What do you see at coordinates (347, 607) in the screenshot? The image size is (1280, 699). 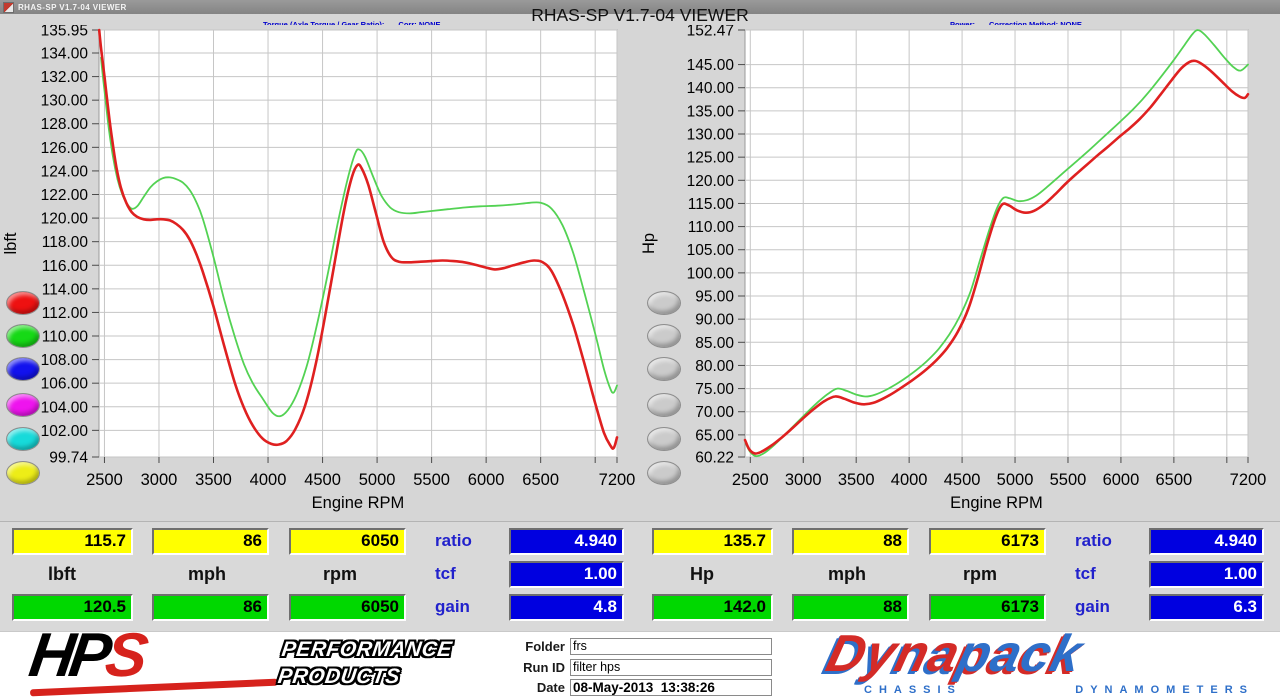 I see `readout-secondary-rpm: 6050` at bounding box center [347, 607].